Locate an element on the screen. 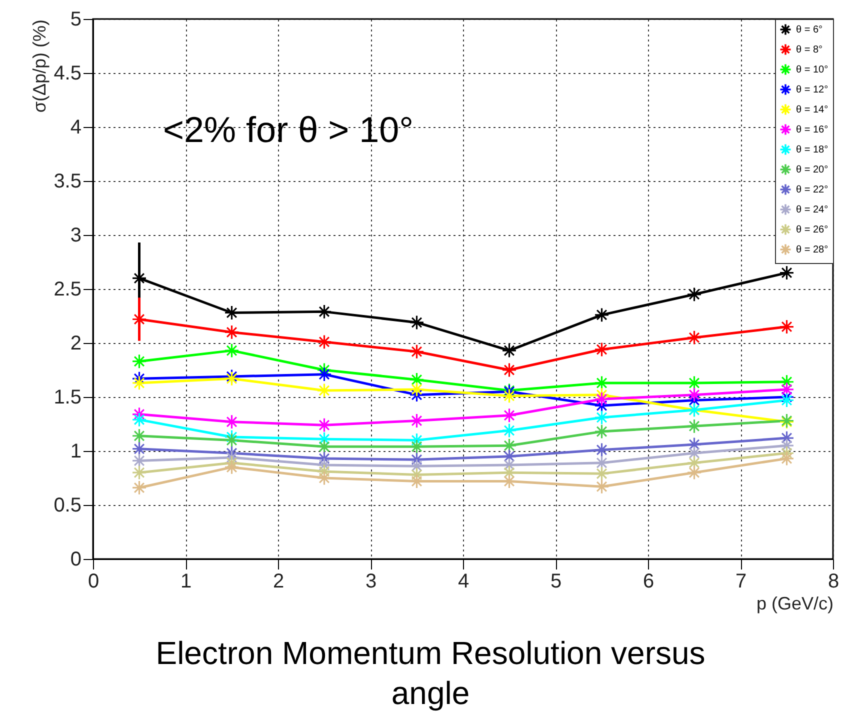 Image resolution: width=861 pixels, height=720 pixels. y-tick-label: 5 is located at coordinates (76, 19).